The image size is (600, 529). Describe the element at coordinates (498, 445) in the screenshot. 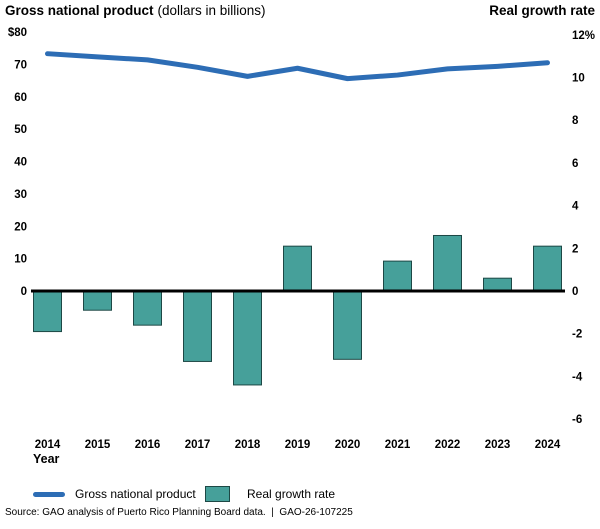

I see `year-tick-label: 2023` at that location.